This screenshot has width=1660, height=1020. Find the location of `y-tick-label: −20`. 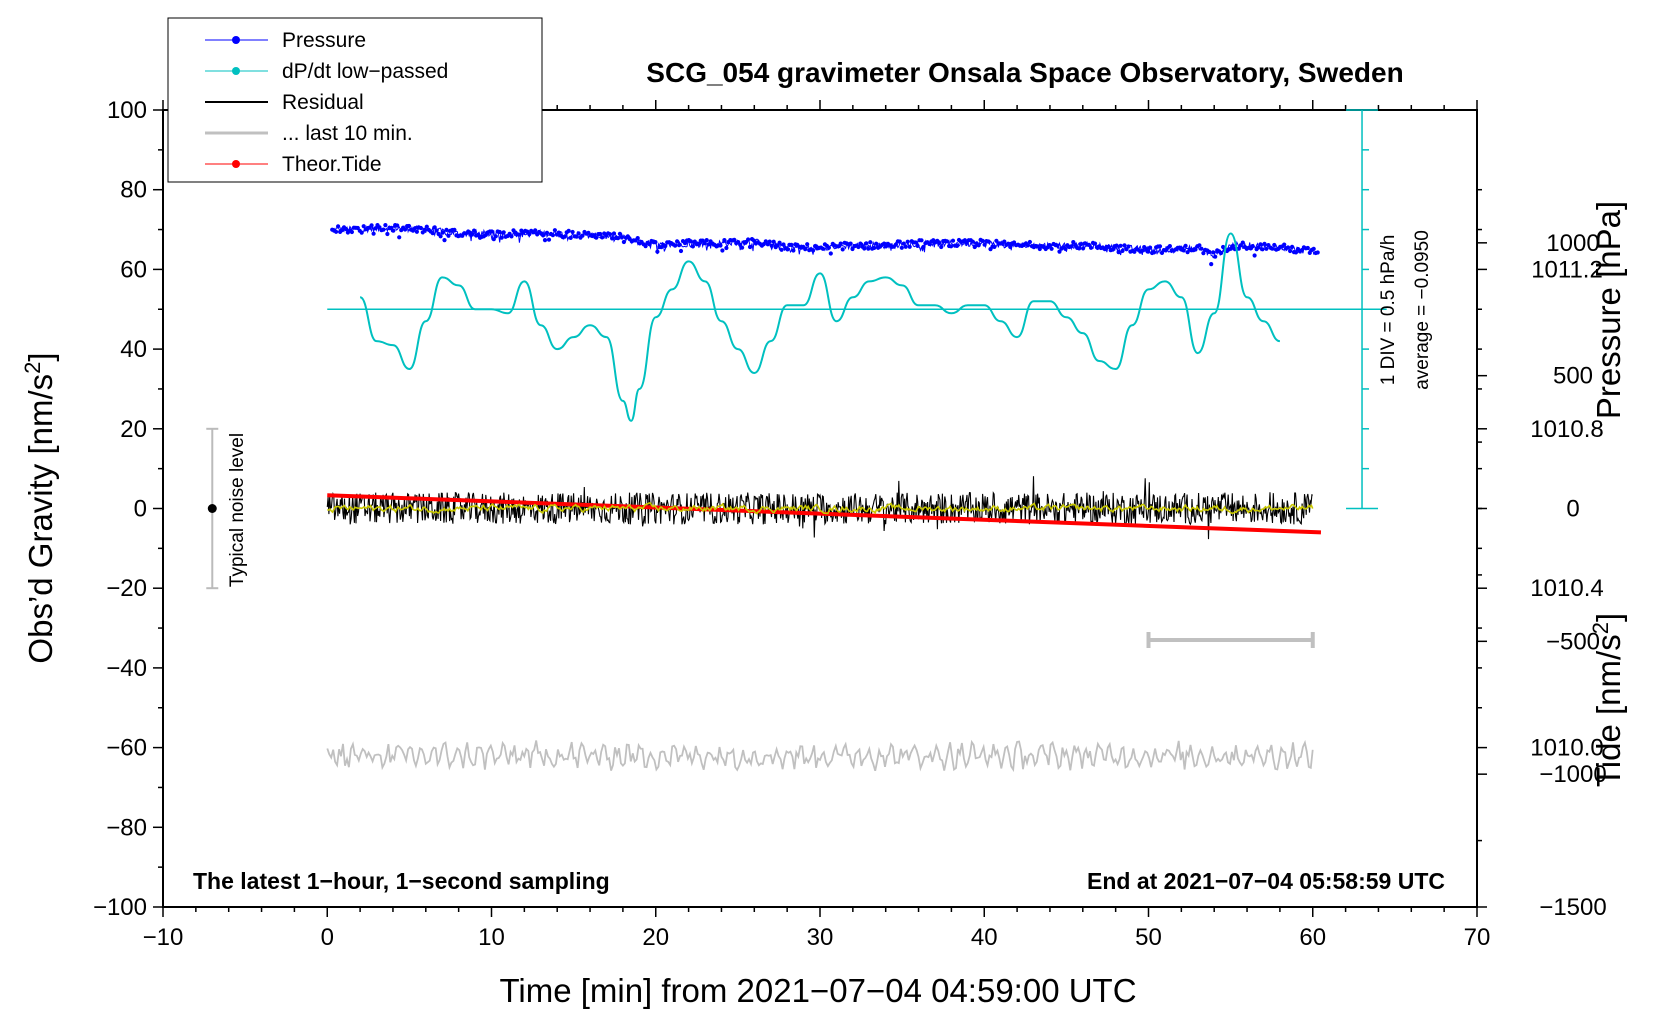

y-tick-label: −20 is located at coordinates (126, 588).